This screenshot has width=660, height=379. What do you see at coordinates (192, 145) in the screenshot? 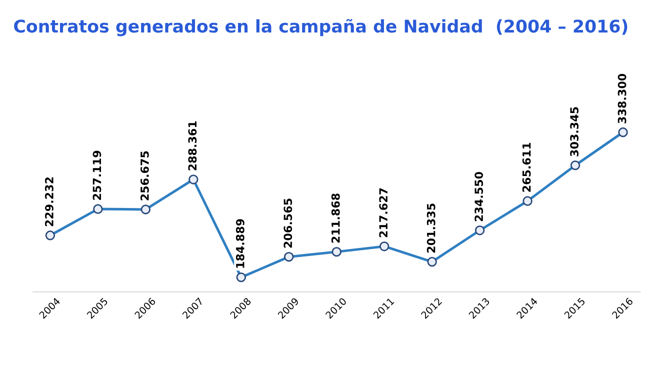
I see `data-label: 288.361` at bounding box center [192, 145].